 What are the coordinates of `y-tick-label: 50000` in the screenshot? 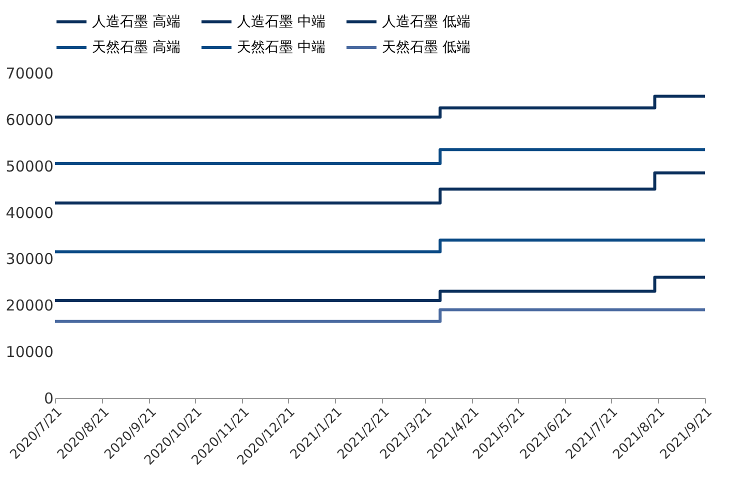 It's located at (30, 166).